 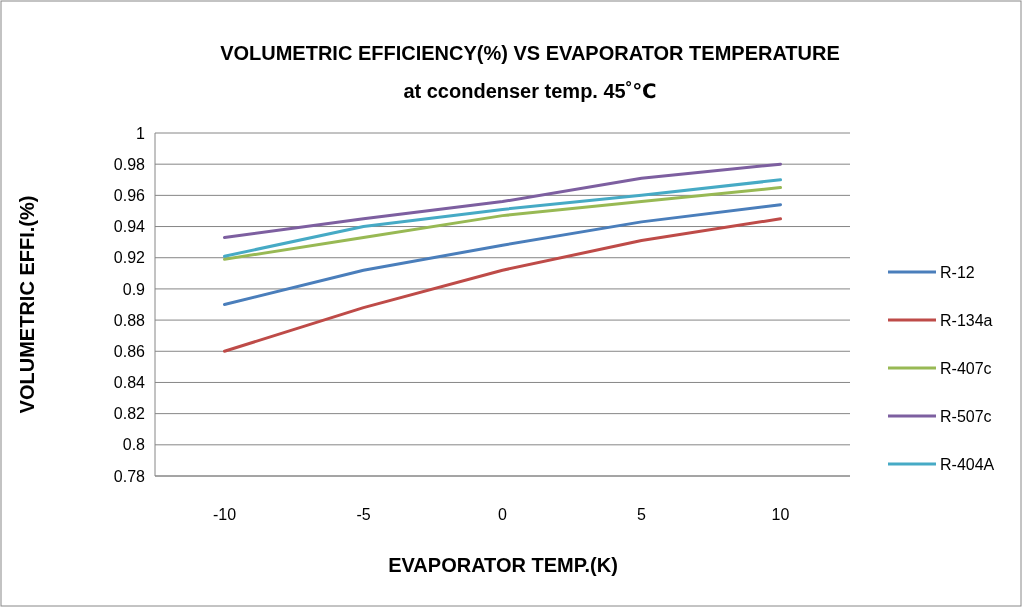 What do you see at coordinates (503, 514) in the screenshot?
I see `x-tick-label: 0` at bounding box center [503, 514].